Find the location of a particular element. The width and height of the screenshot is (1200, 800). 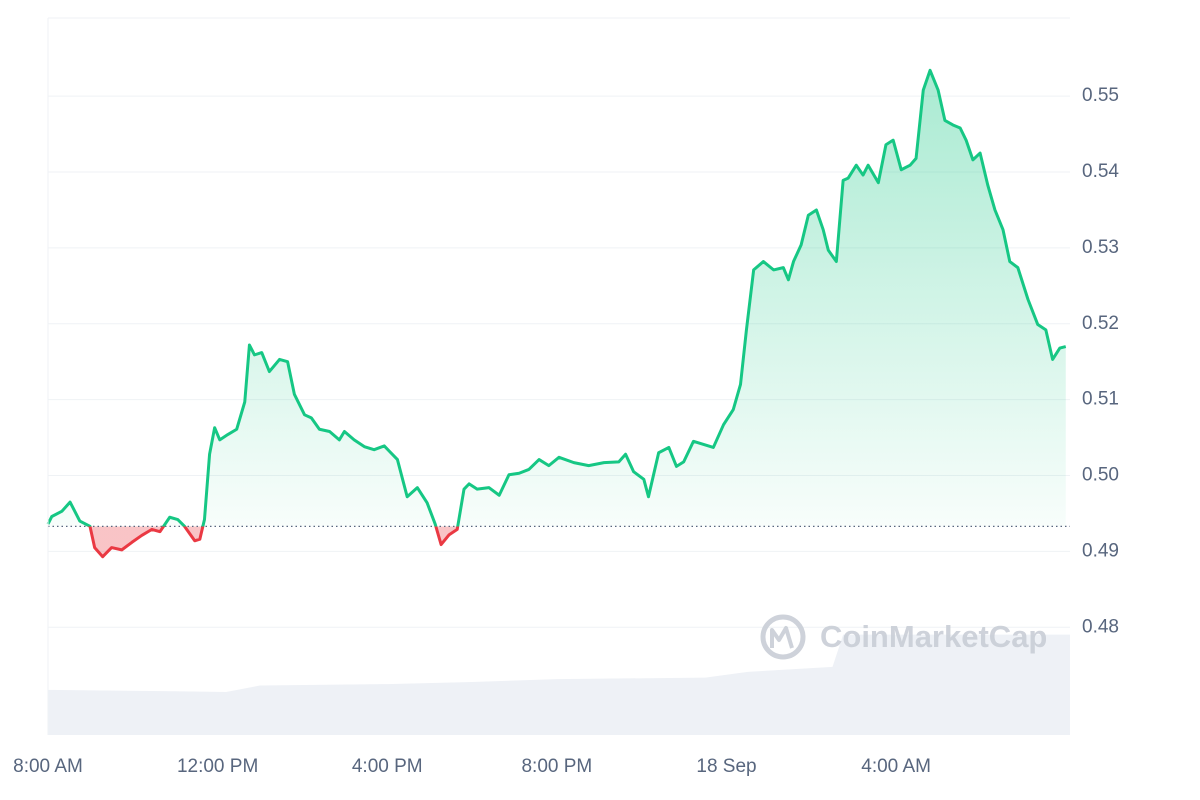

x-tick-label: 8:00 AM is located at coordinates (48, 766).